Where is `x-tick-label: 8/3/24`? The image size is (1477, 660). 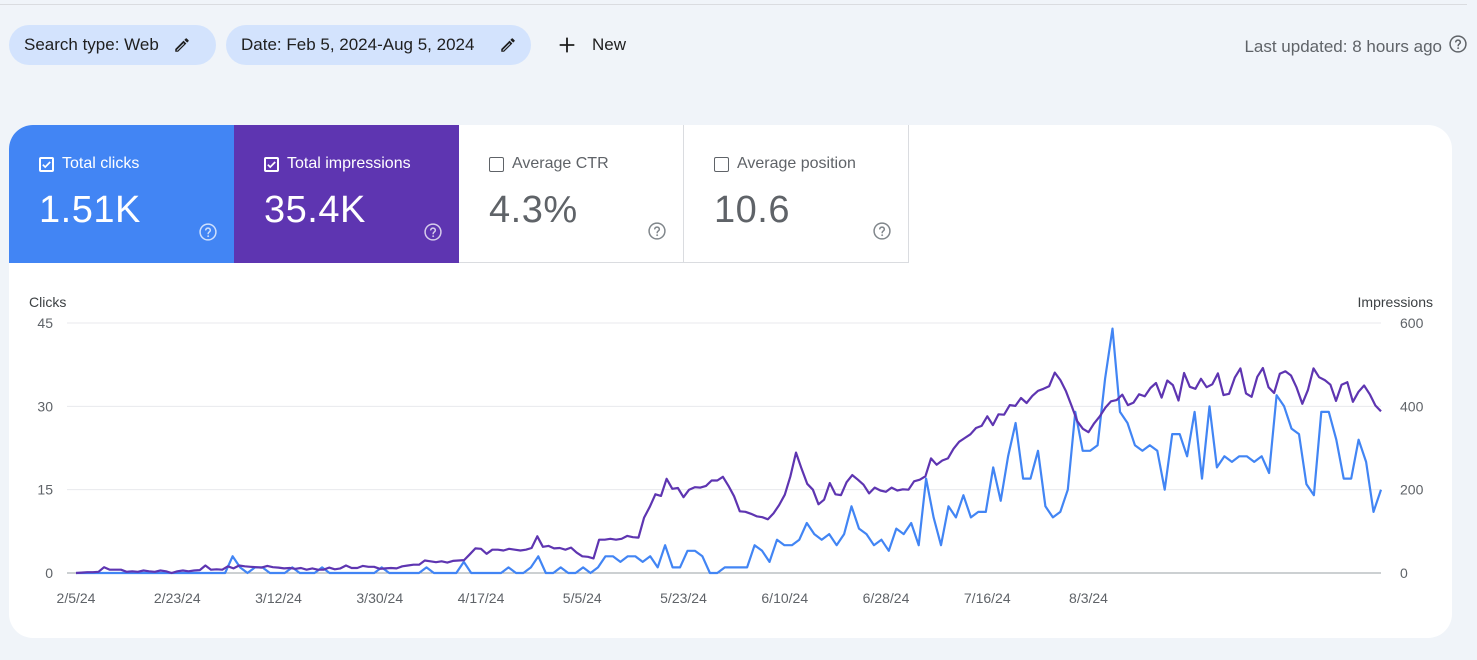
x-tick-label: 8/3/24 is located at coordinates (1088, 598).